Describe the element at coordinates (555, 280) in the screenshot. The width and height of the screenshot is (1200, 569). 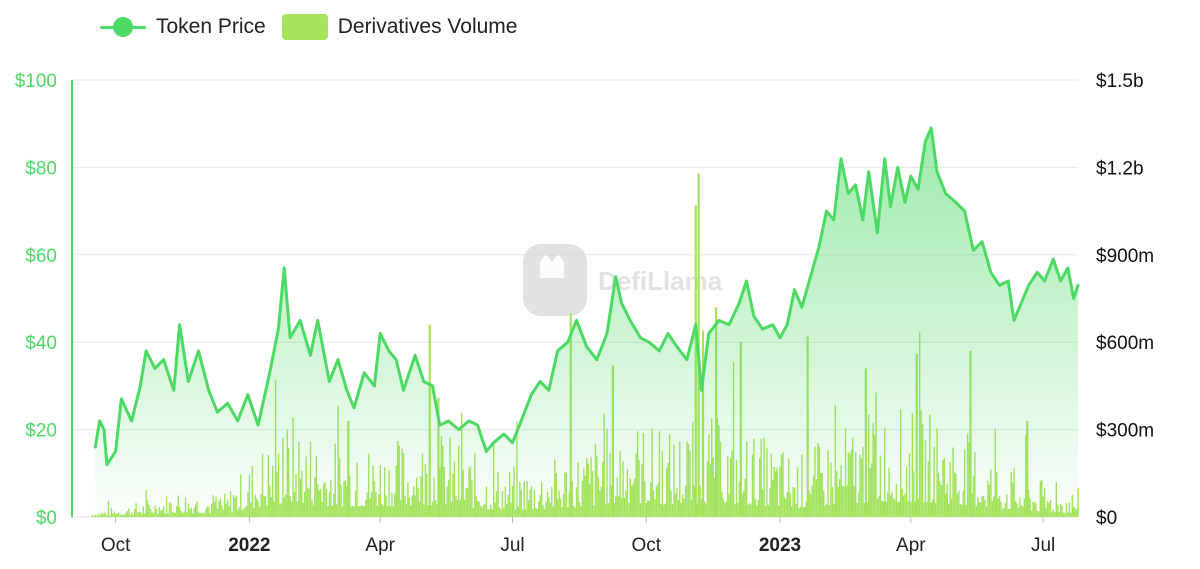
I see `llama-logo-icon` at that location.